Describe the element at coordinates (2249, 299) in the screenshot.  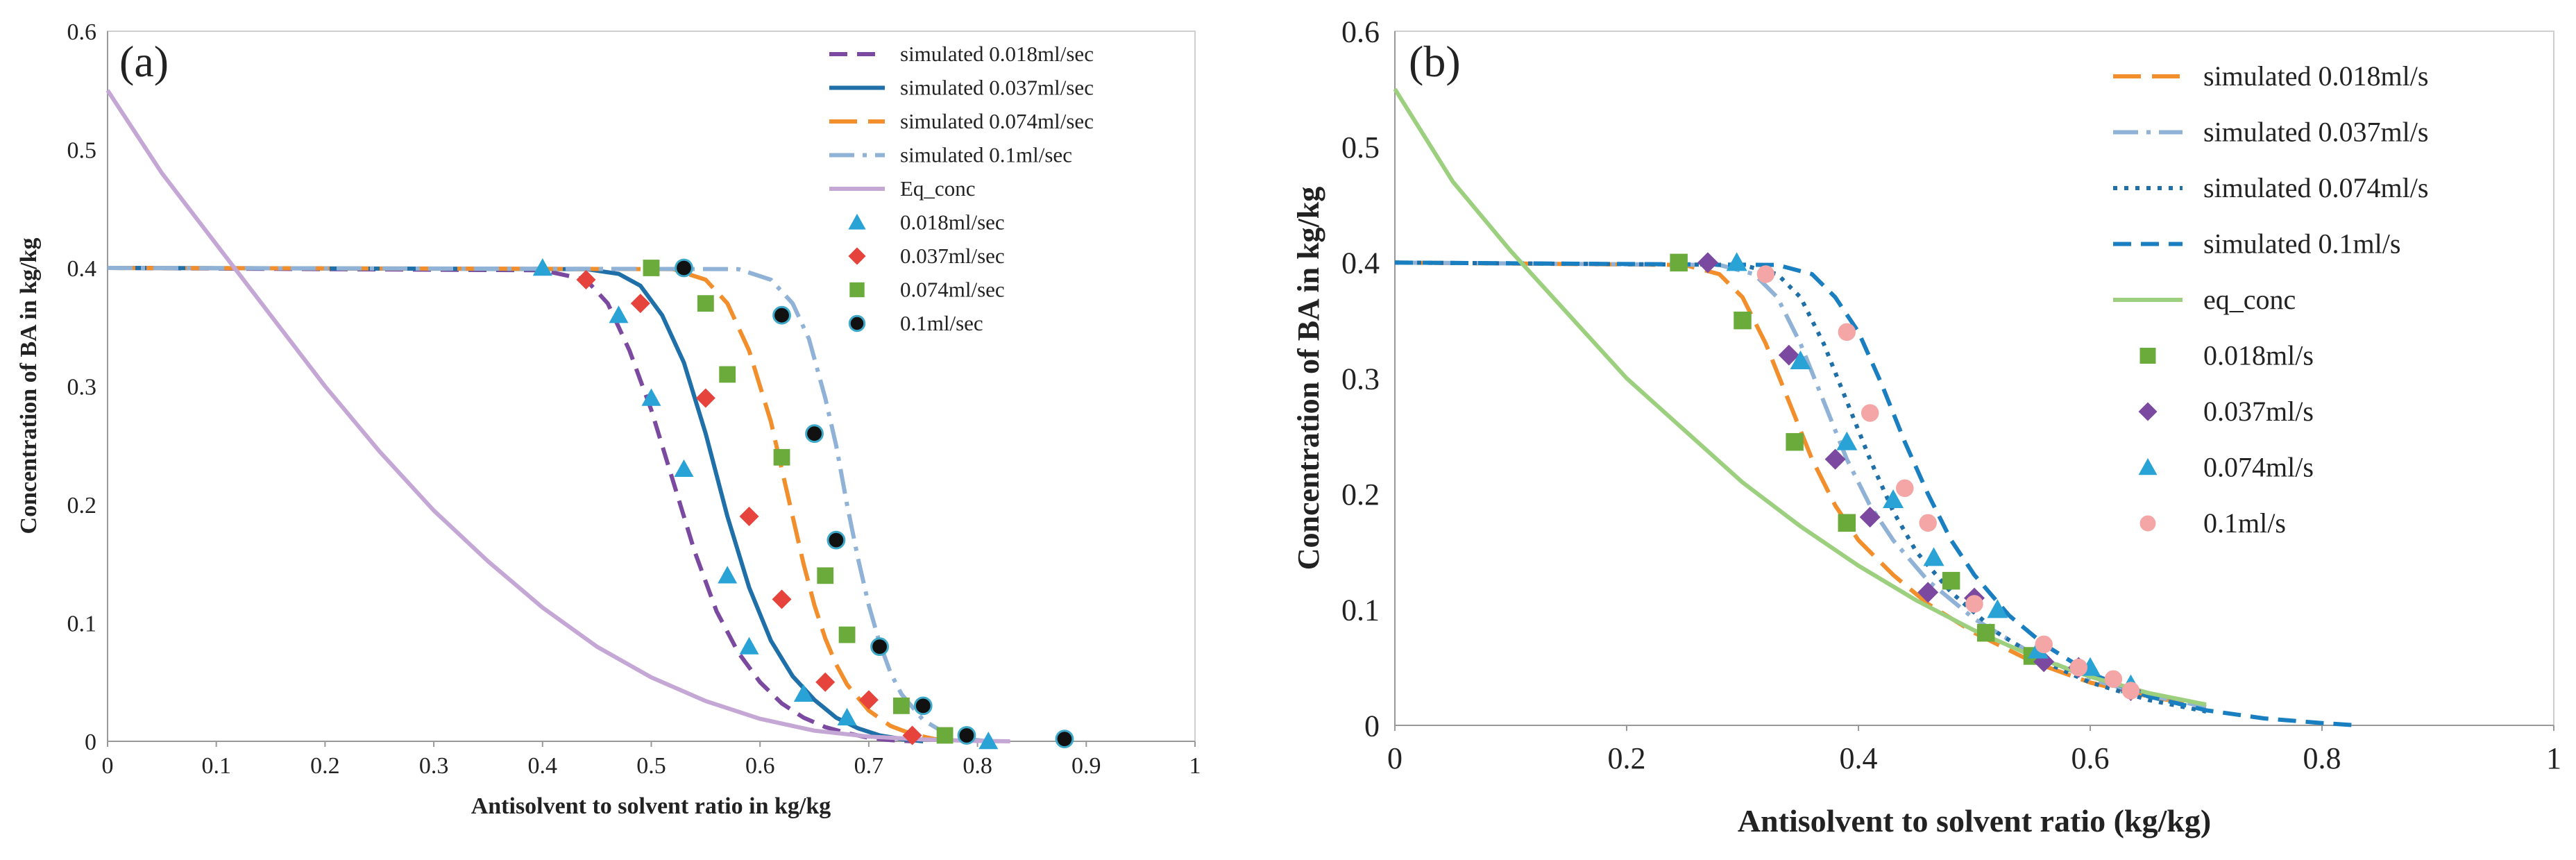
I see `legend-label: eq_conc` at that location.